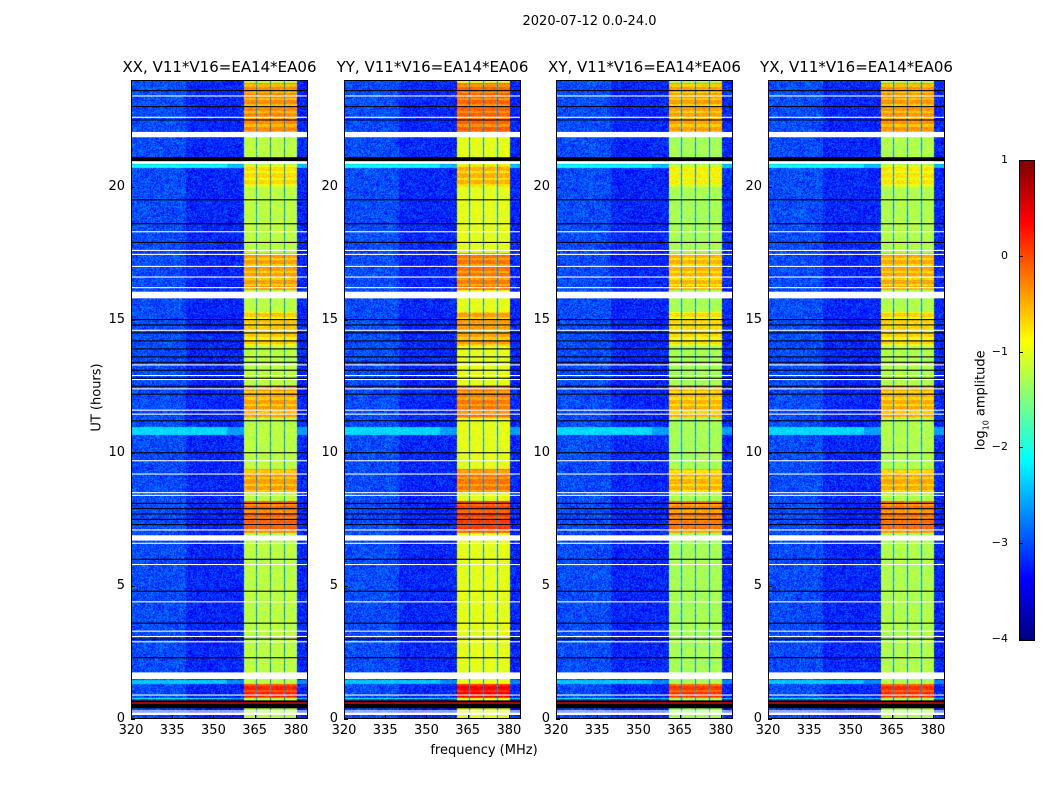 This screenshot has width=1050, height=800. I want to click on panel-title: XY, V11*V16=EA14*EA06, so click(644, 67).